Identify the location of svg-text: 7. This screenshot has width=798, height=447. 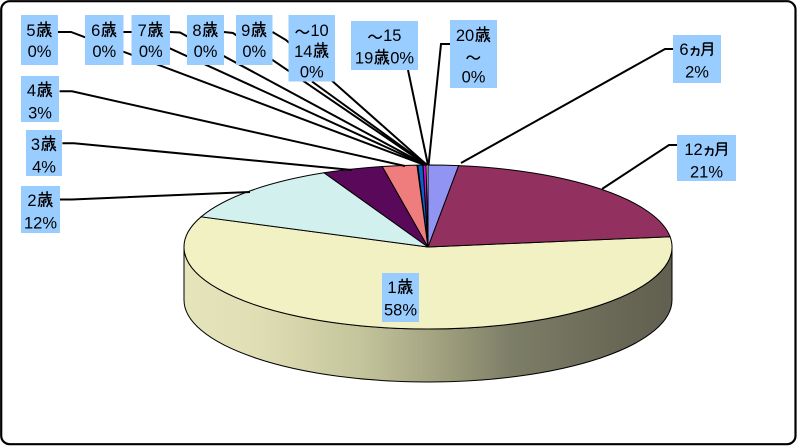
(142, 31).